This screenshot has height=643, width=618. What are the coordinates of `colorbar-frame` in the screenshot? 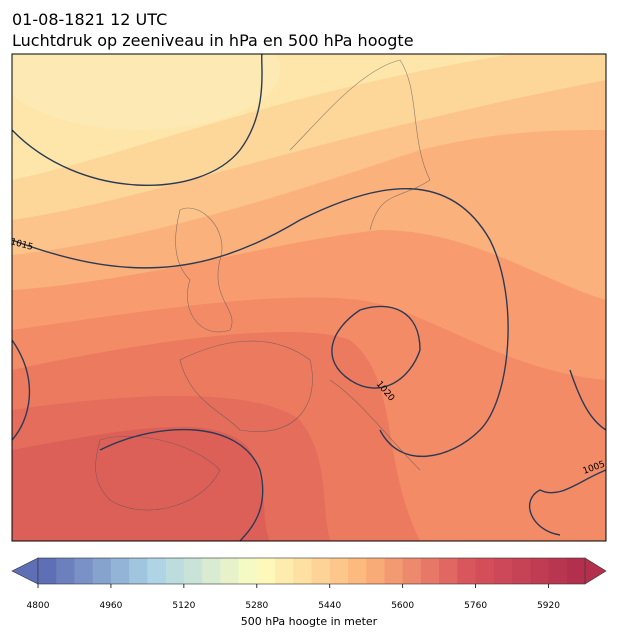 It's located at (311, 571).